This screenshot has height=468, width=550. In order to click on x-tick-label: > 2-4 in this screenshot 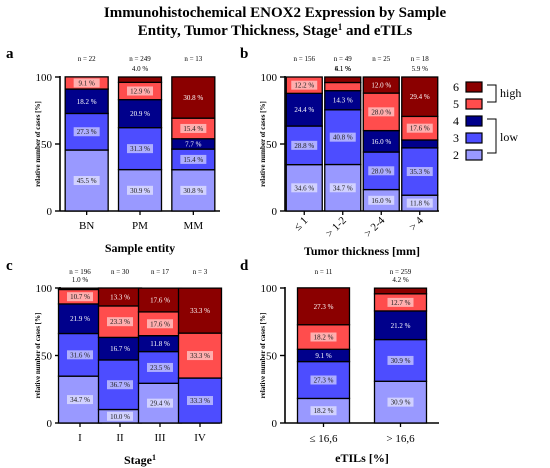, I will do `click(375, 227)`.